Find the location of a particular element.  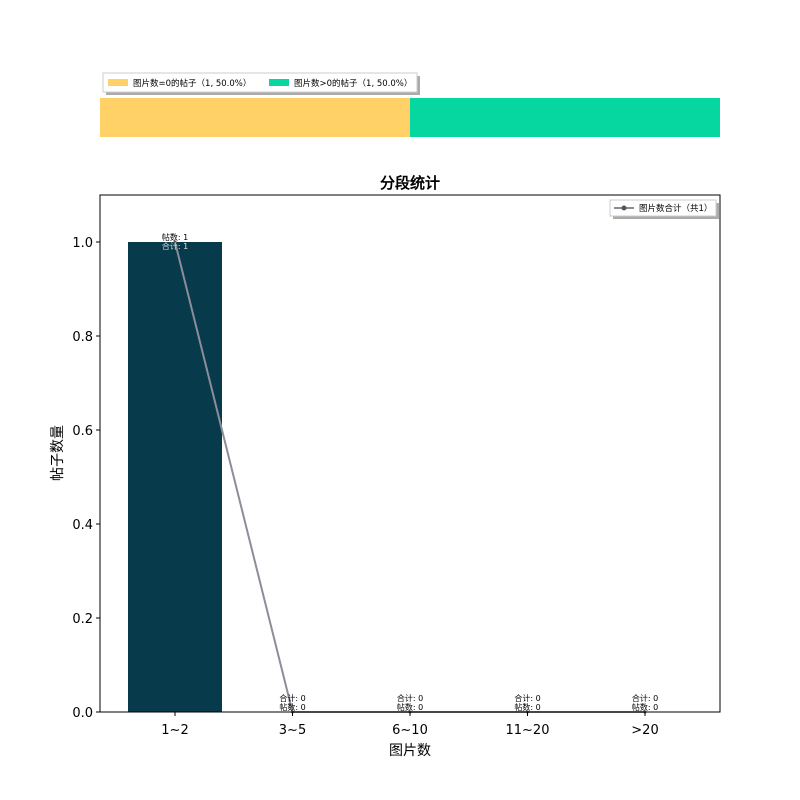

ratio-legend-swatch-with-images is located at coordinates (279, 82).